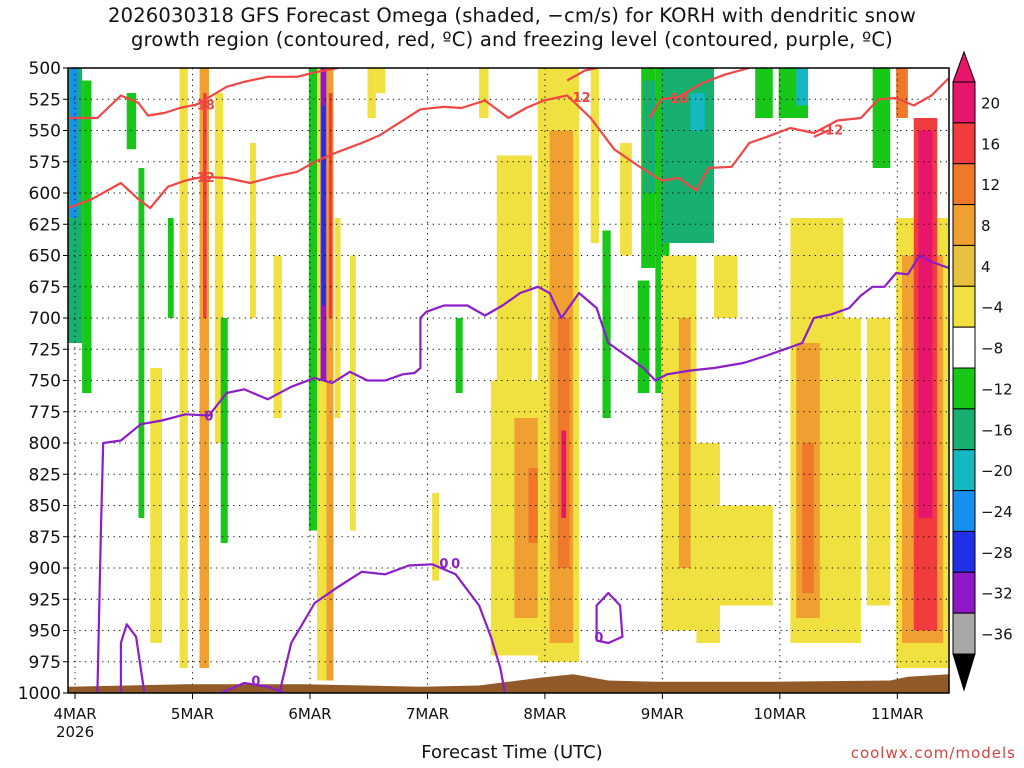  What do you see at coordinates (443, 564) in the screenshot?
I see `freezing-contour-label-1: 0` at bounding box center [443, 564].